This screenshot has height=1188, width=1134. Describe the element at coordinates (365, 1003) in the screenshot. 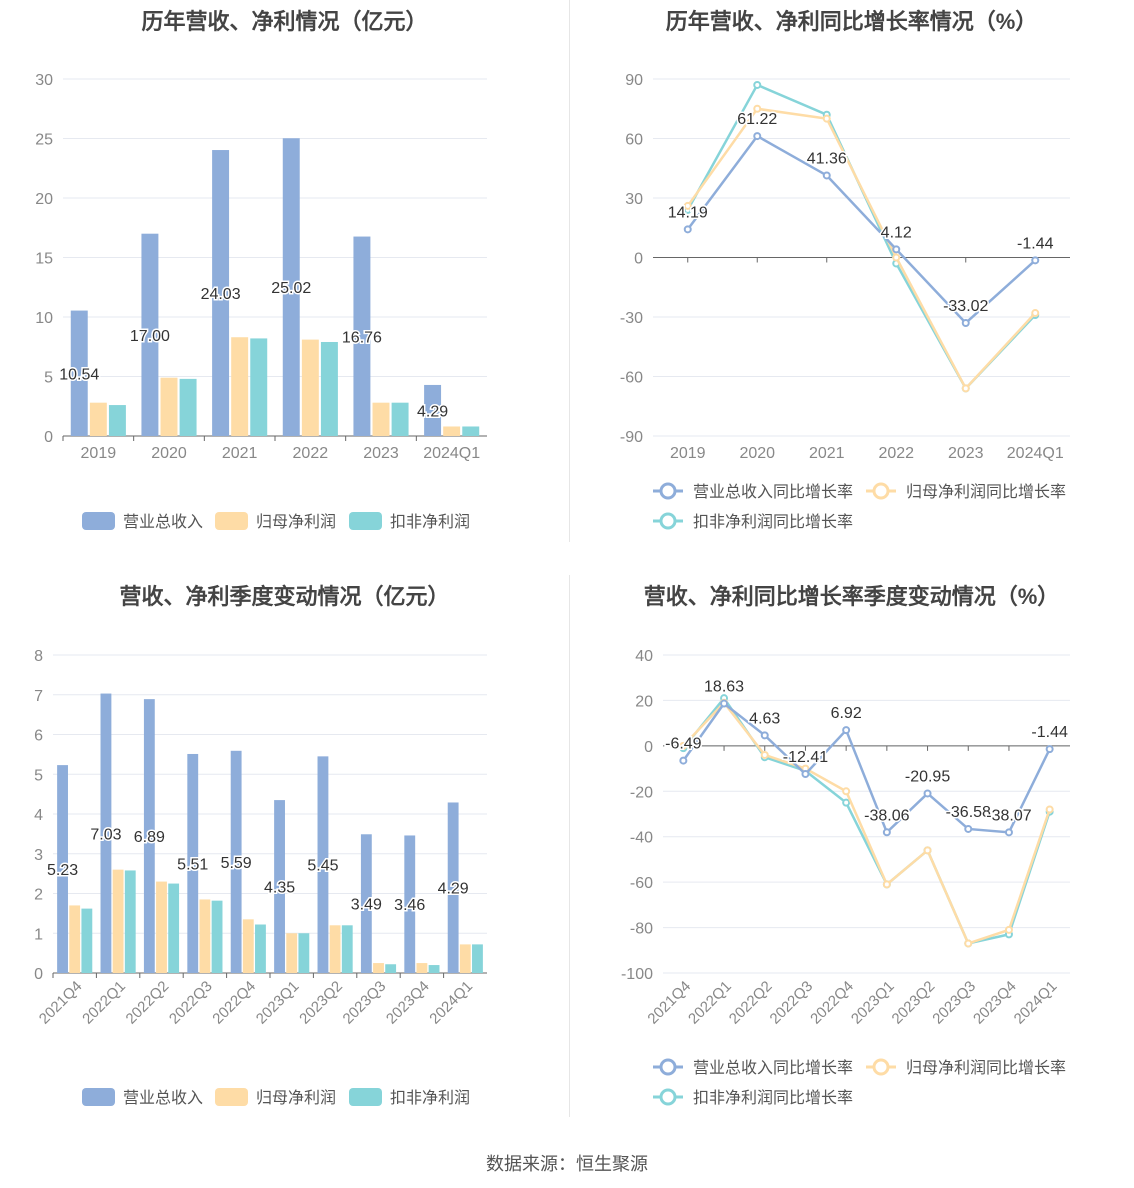

I see `x-tick-label: 2023Q3` at that location.